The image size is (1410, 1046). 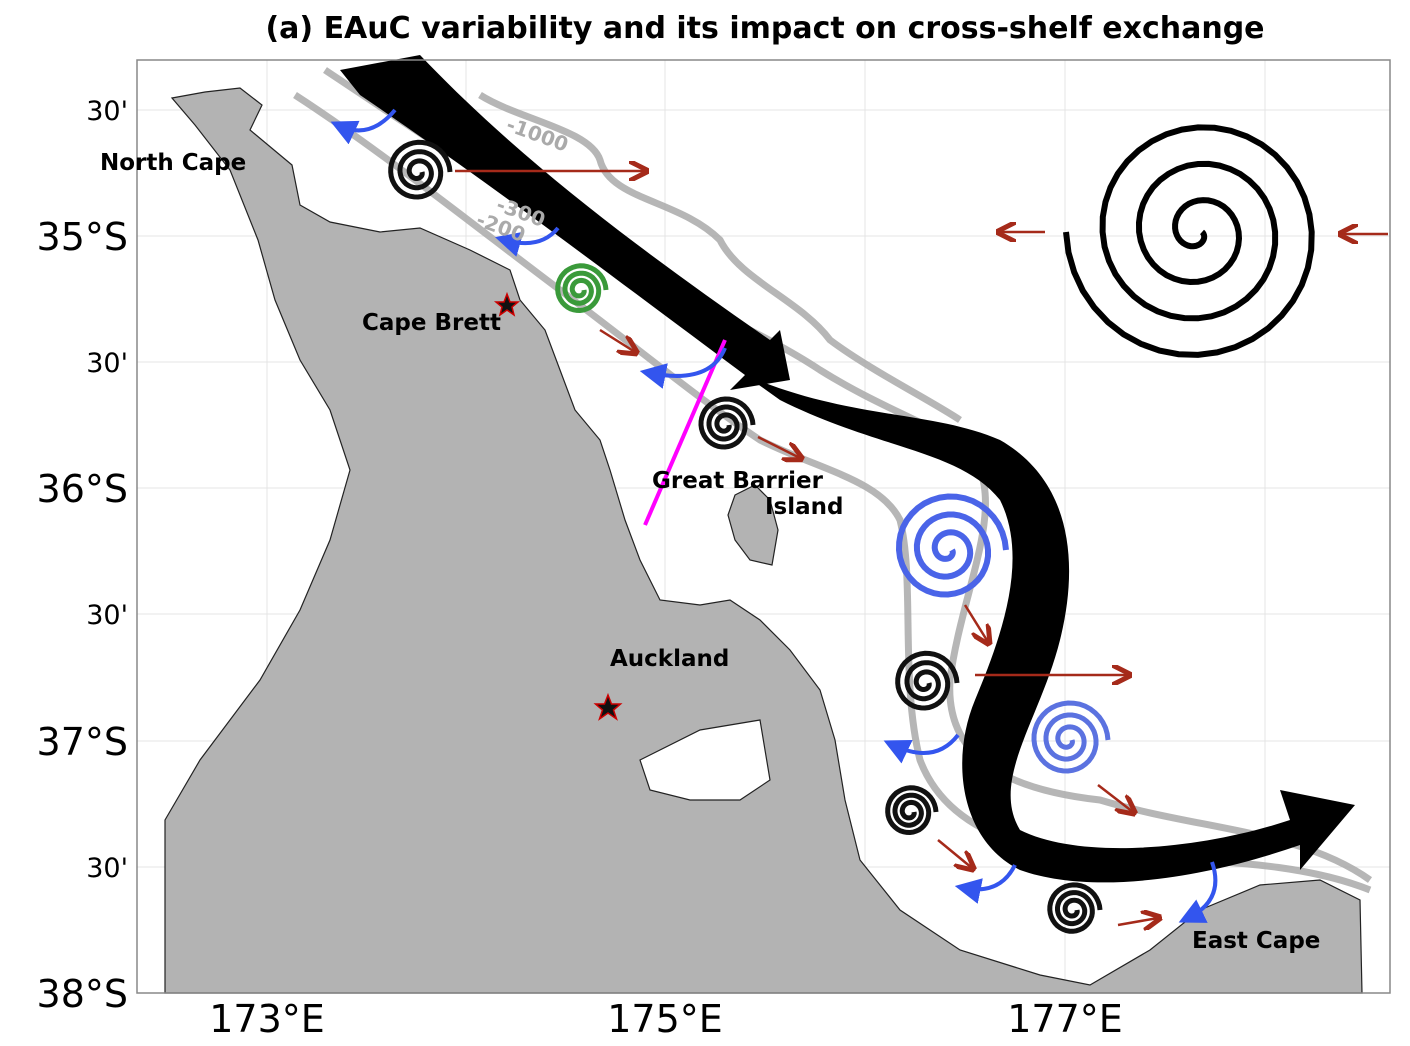 What do you see at coordinates (753, 525) in the screenshot?
I see `land-great-barrier` at bounding box center [753, 525].